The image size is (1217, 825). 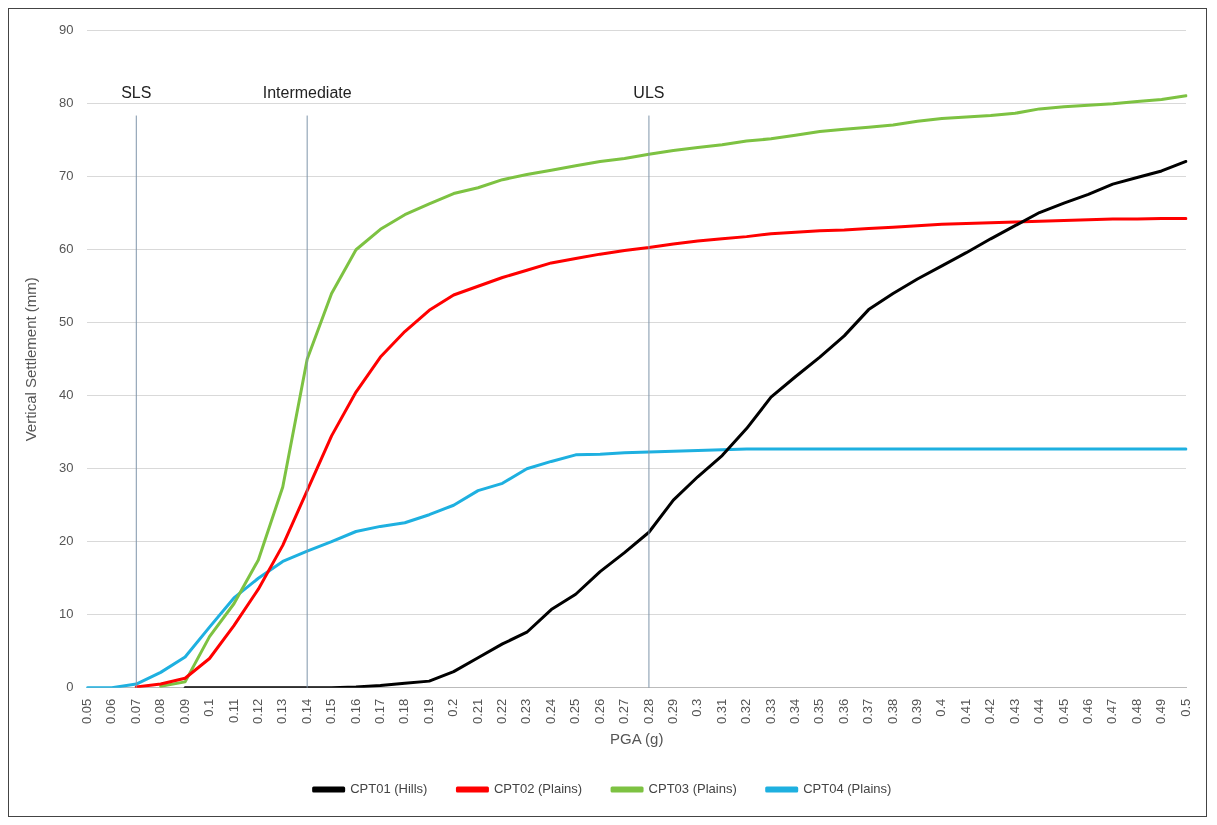 What do you see at coordinates (160, 711) in the screenshot?
I see `x-tick-label: 0.08` at bounding box center [160, 711].